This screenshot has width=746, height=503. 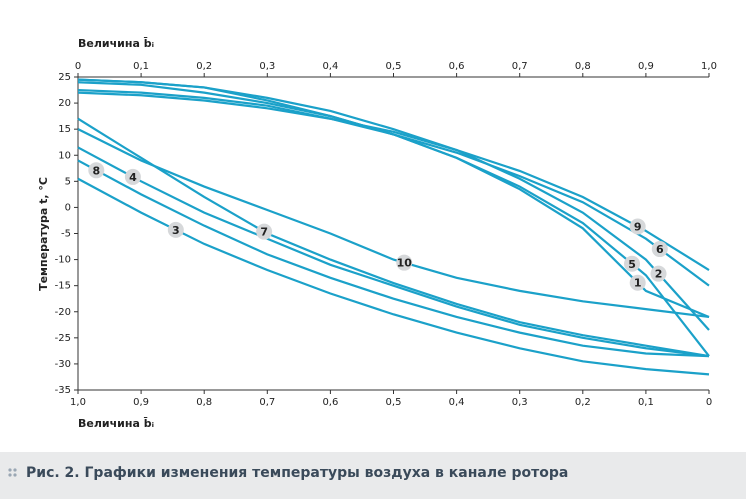 I want to click on x-tick-label: 1,0, so click(x=709, y=66).